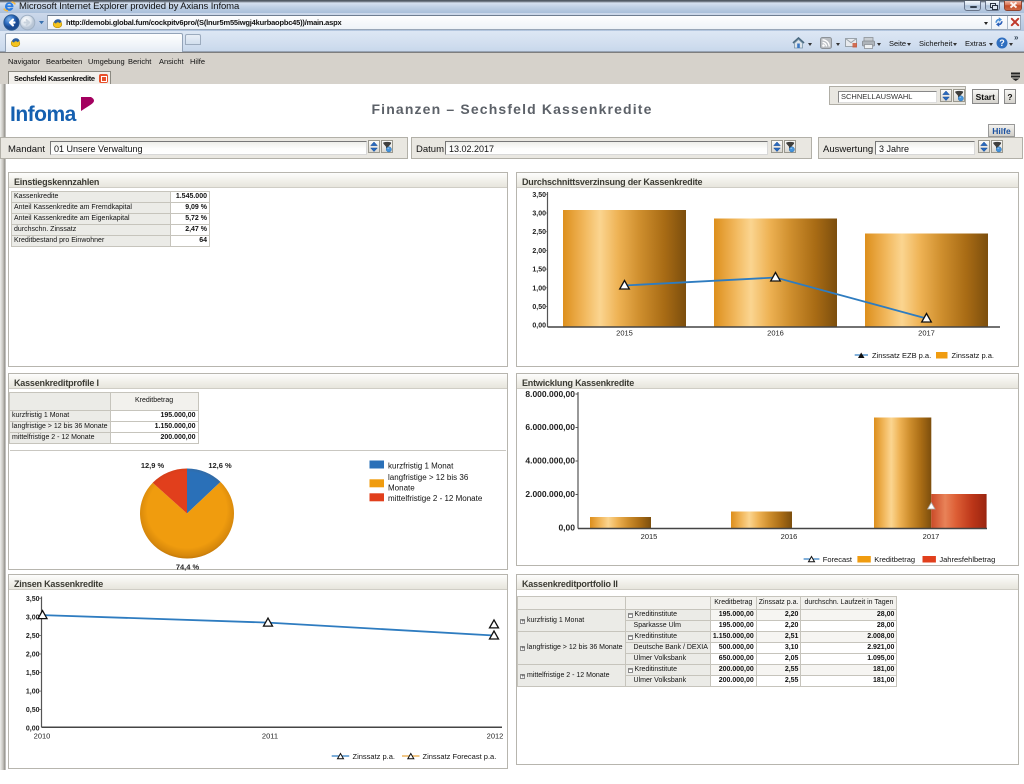  I want to click on svg-text: langfristige > 12 bis 36, so click(428, 477).